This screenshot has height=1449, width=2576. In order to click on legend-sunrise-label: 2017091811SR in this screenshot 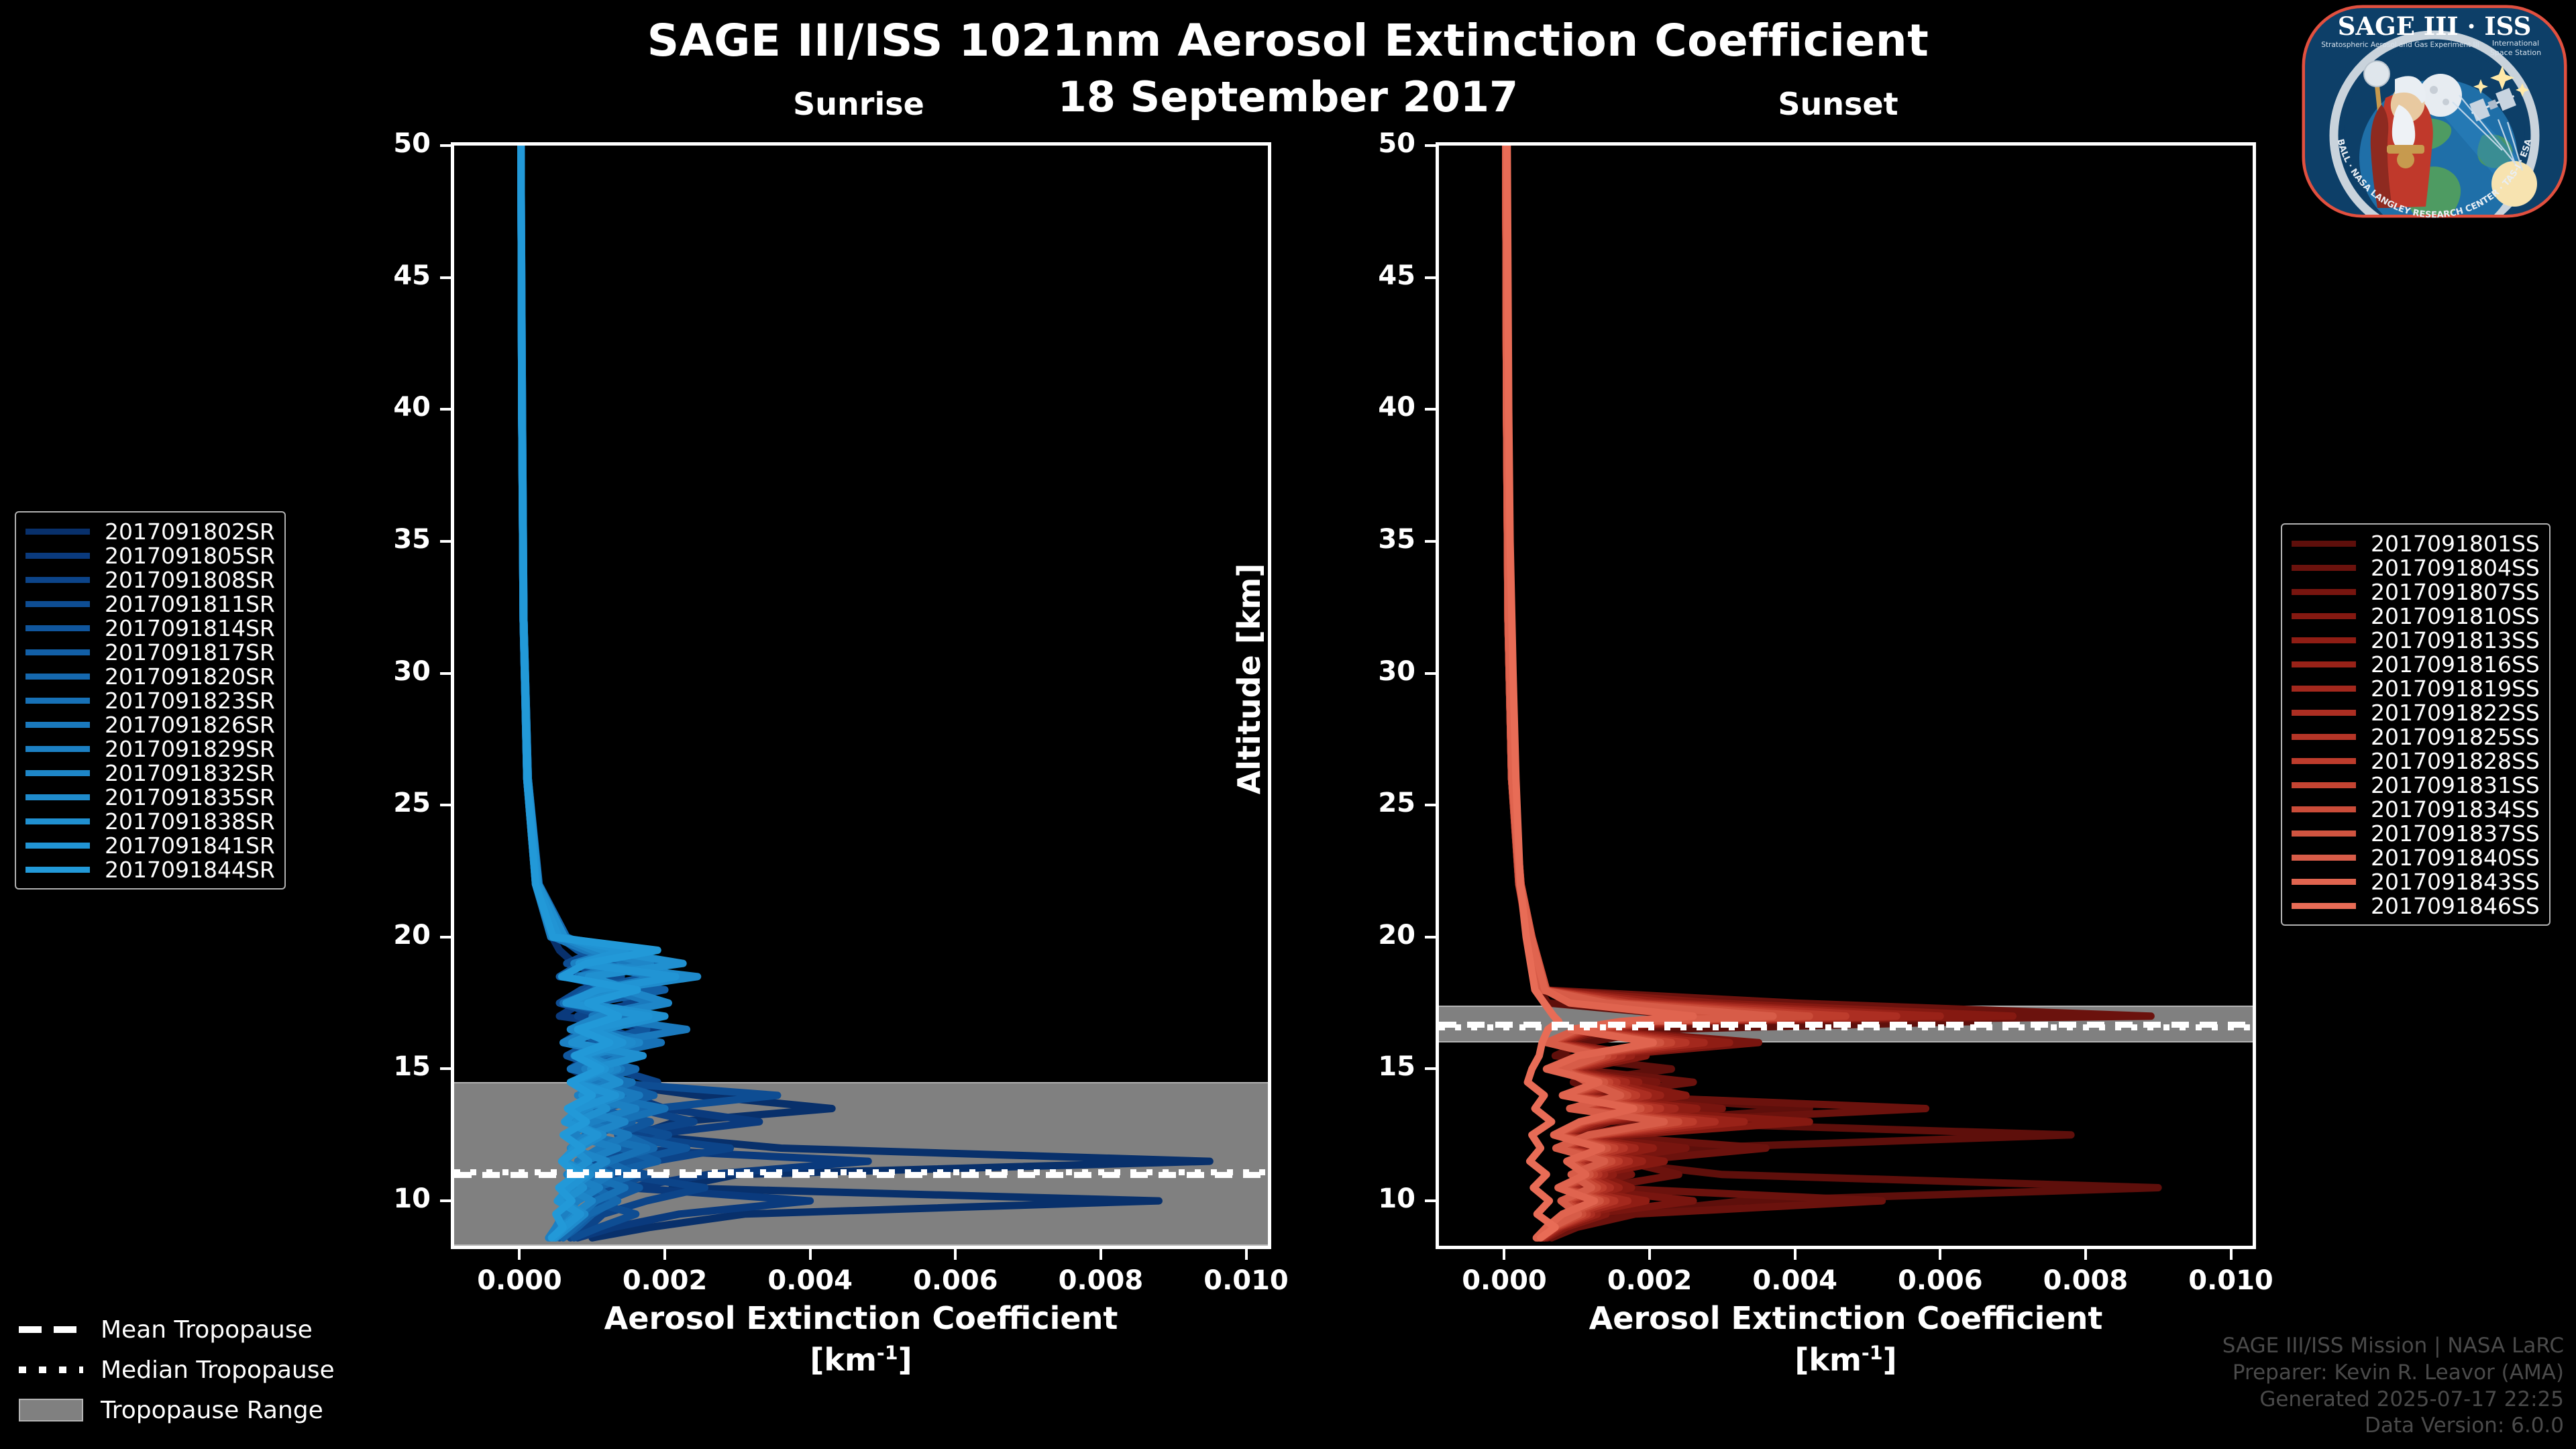, I will do `click(190, 603)`.